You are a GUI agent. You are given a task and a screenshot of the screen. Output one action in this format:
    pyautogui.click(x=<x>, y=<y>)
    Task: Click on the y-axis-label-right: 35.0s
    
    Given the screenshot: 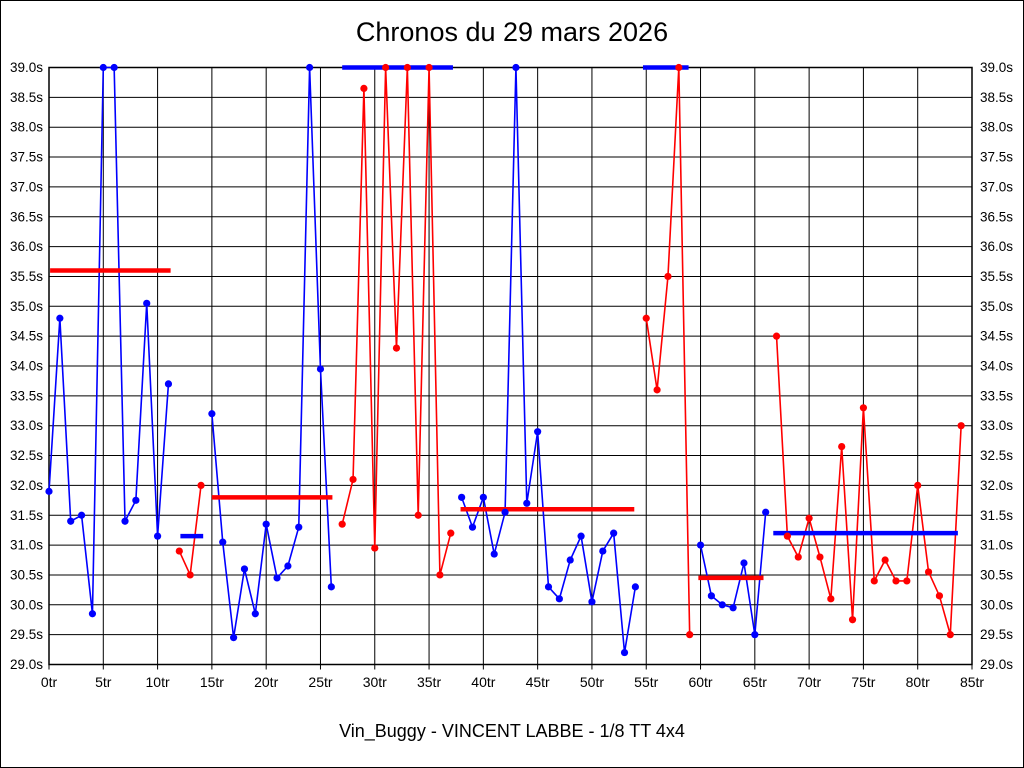 What is the action you would take?
    pyautogui.click(x=996, y=306)
    